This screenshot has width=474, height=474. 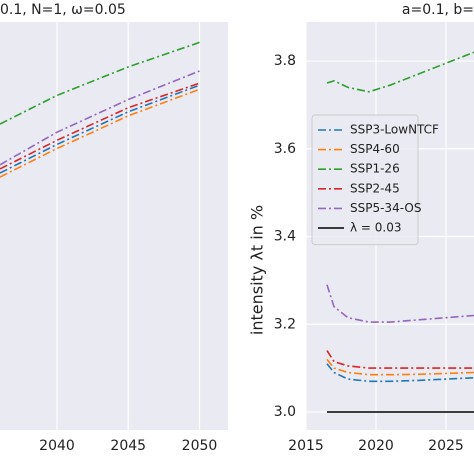 I want to click on x-tick-label: 2050, so click(x=200, y=446).